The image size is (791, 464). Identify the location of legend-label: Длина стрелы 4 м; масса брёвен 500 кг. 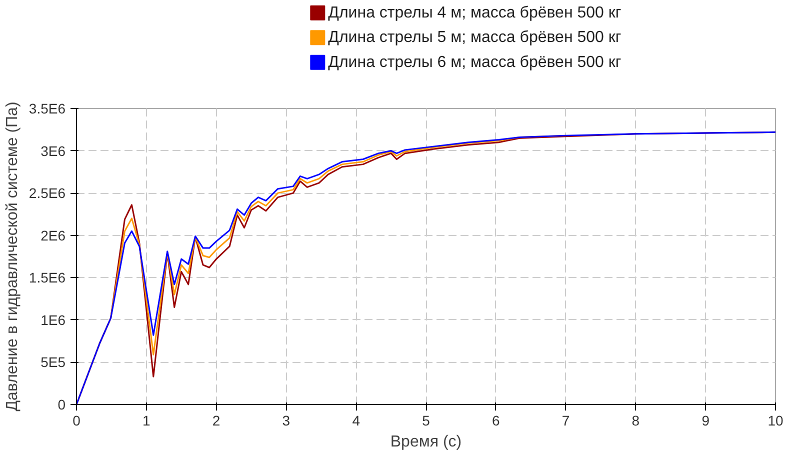
(475, 13).